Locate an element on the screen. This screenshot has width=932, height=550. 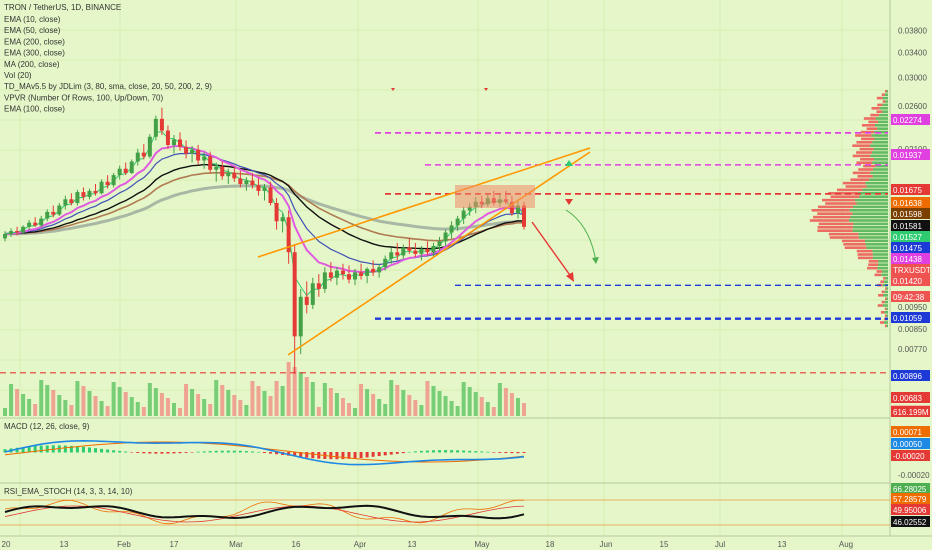
price-tag: 616.199M is located at coordinates (910, 411).